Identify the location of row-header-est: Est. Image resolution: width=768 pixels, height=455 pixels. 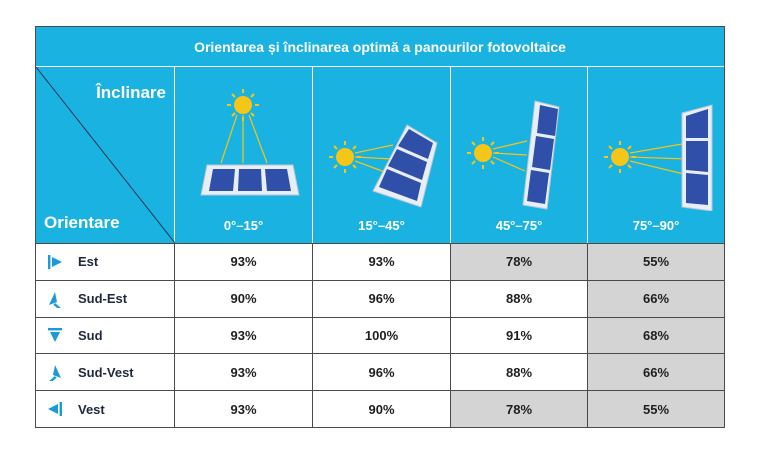
(105, 261).